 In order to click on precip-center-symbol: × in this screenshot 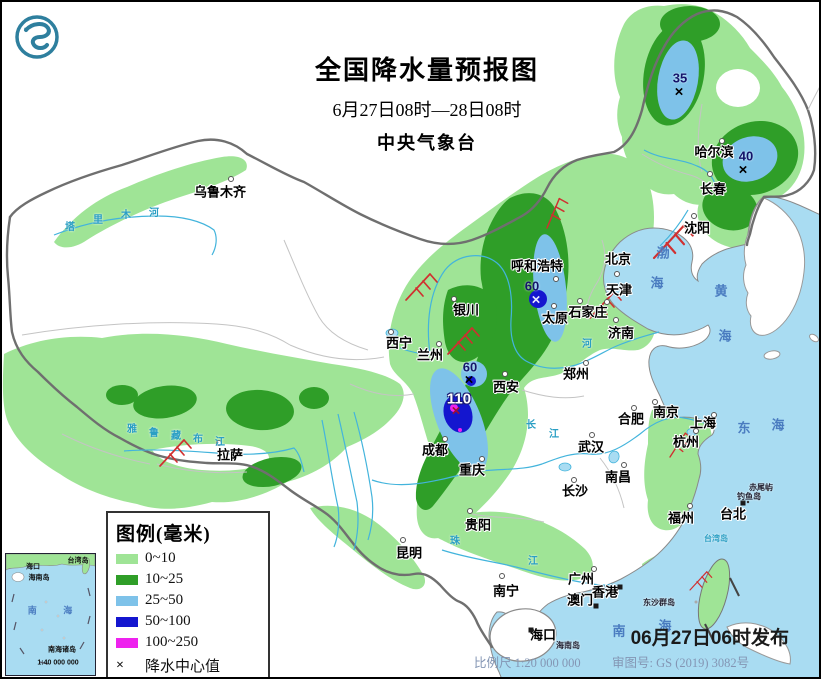, I will do `click(120, 665)`.